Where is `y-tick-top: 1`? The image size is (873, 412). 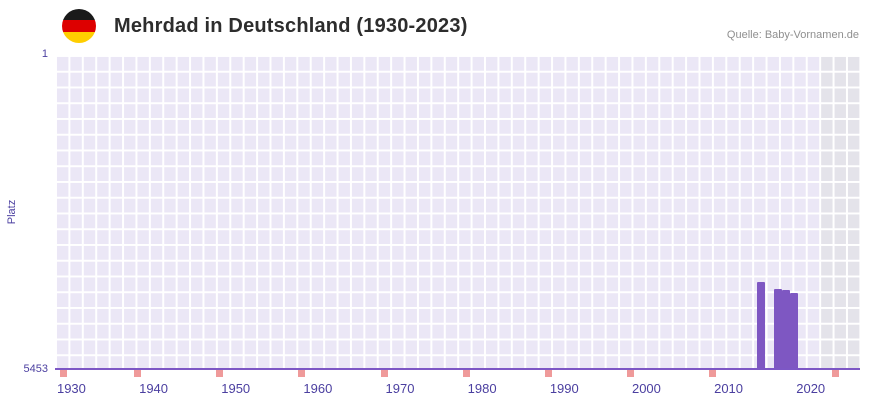
y-tick-top: 1 is located at coordinates (44, 54).